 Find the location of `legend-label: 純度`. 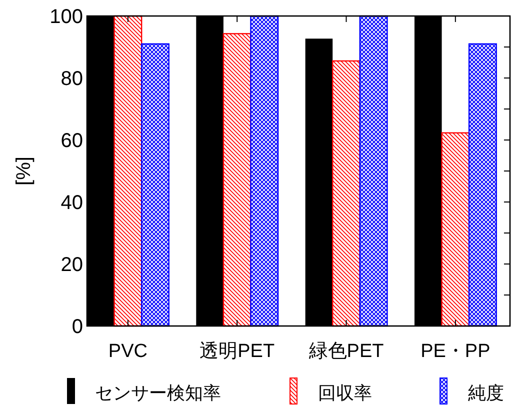

legend-label: 純度 is located at coordinates (486, 393).